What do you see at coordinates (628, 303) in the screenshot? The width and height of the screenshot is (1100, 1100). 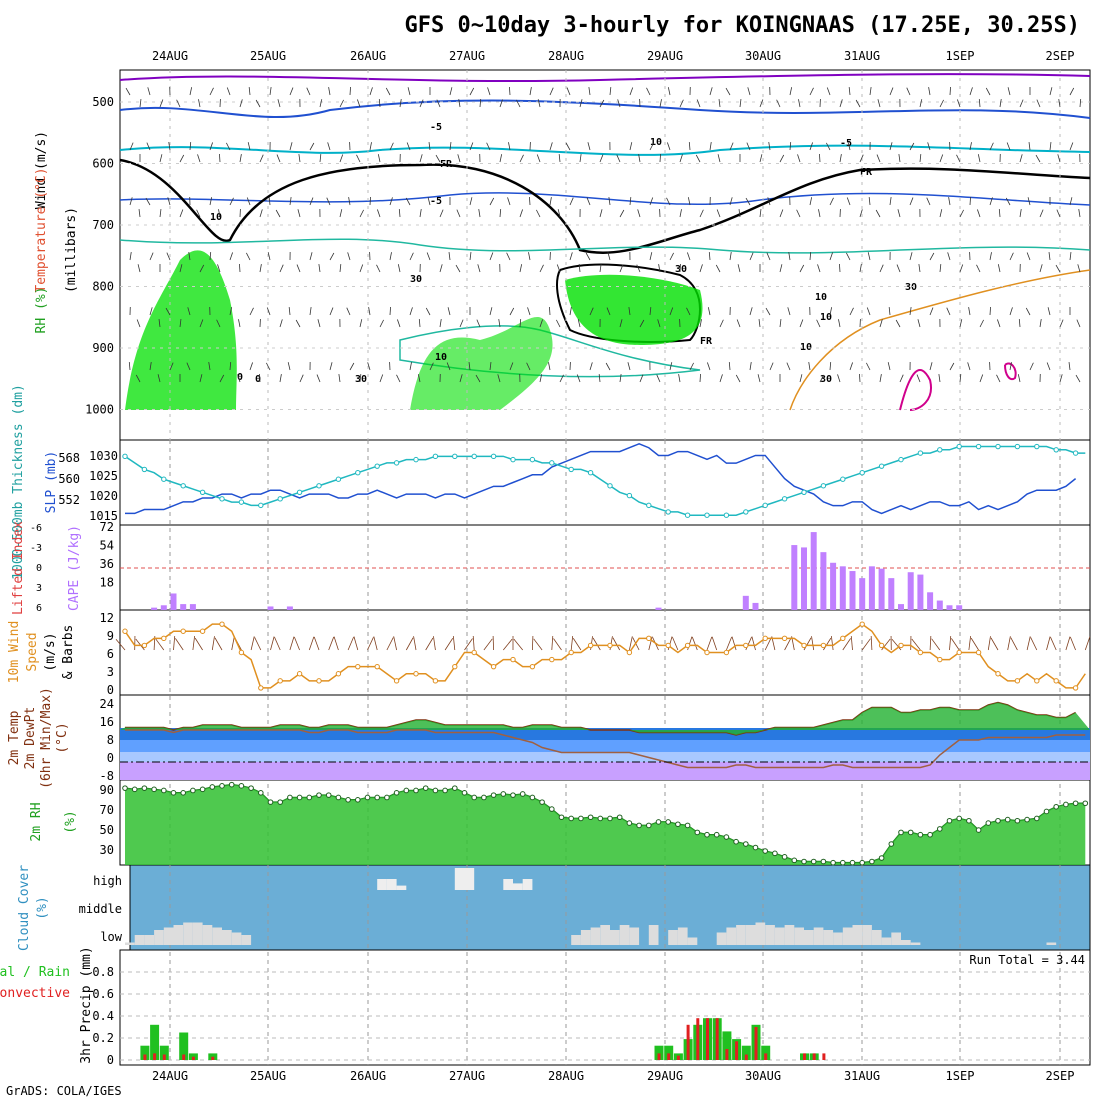 I see `freezing-level-line` at bounding box center [628, 303].